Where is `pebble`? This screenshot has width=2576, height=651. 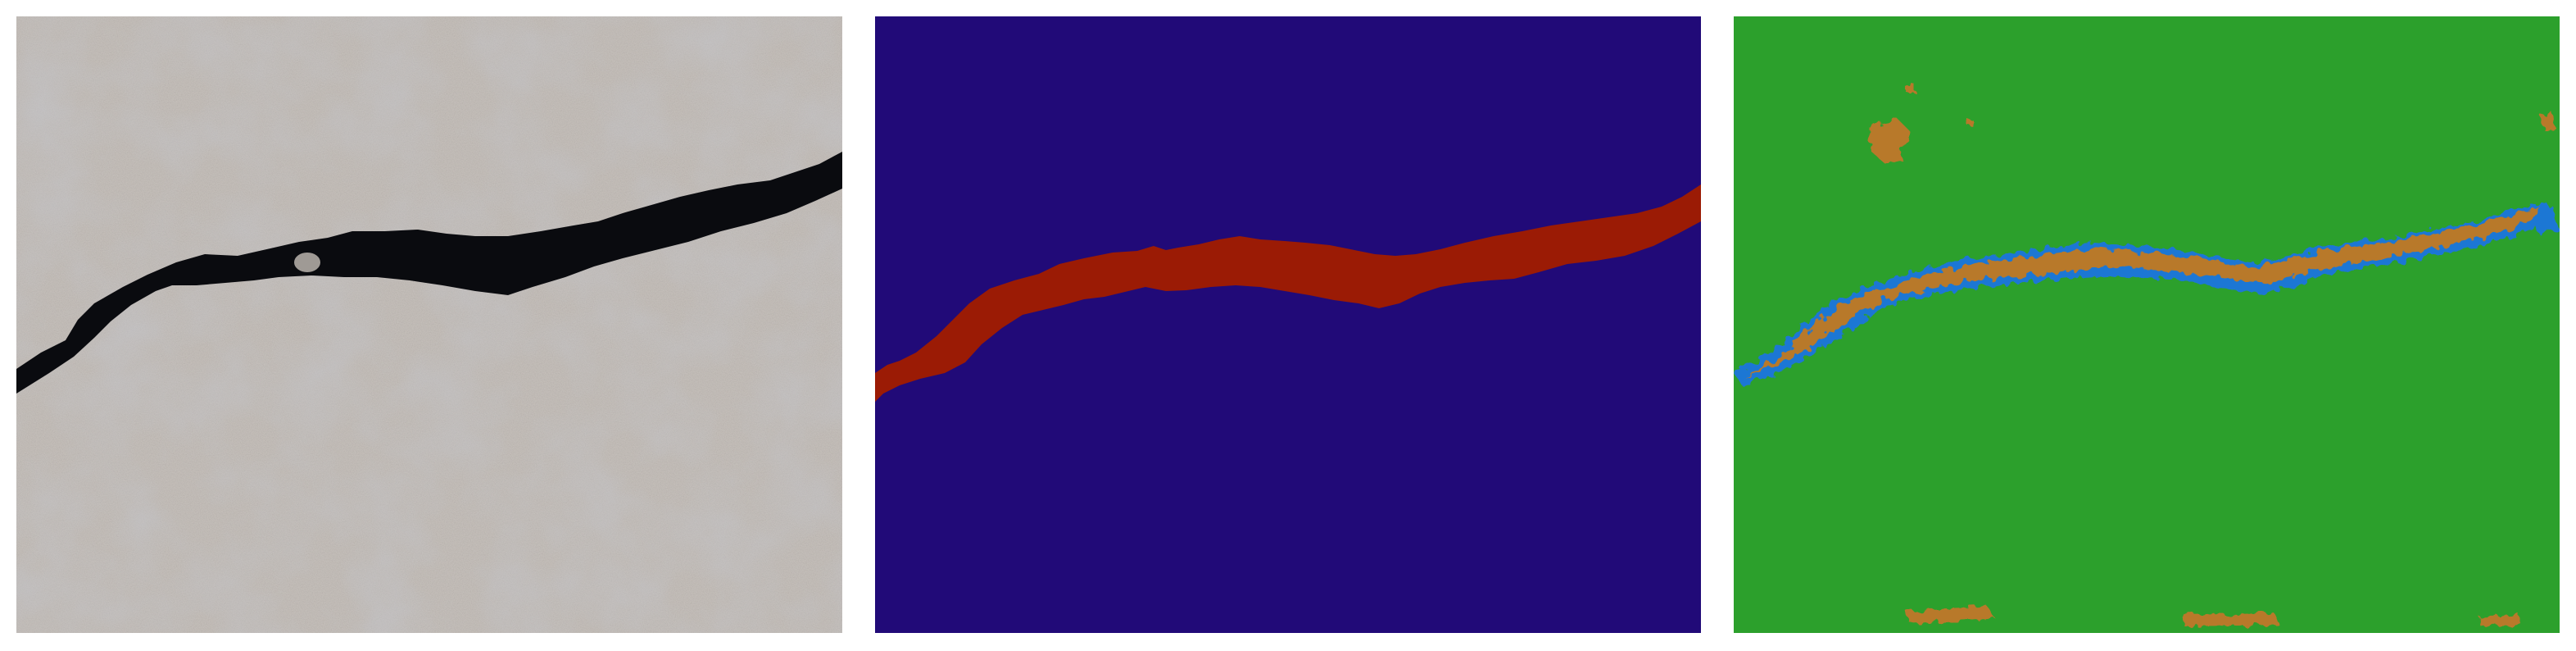 pebble is located at coordinates (307, 262).